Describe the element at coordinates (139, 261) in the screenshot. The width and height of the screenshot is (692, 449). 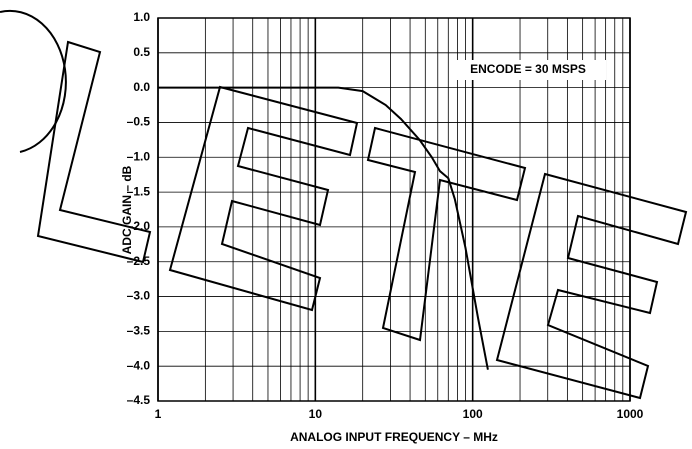
I see `y-tick-label: –2.5` at that location.